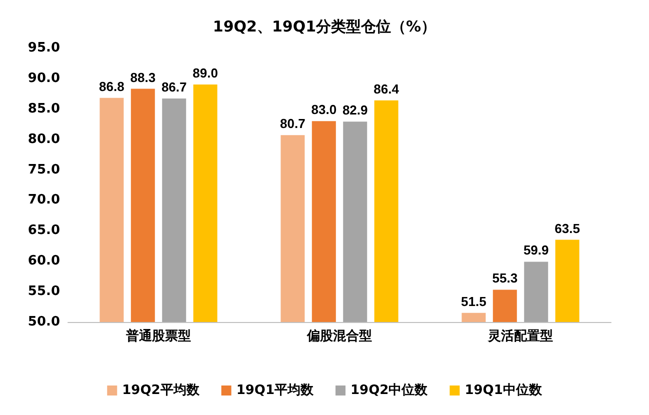  What do you see at coordinates (567, 228) in the screenshot?
I see `data-label: 63.5` at bounding box center [567, 228].